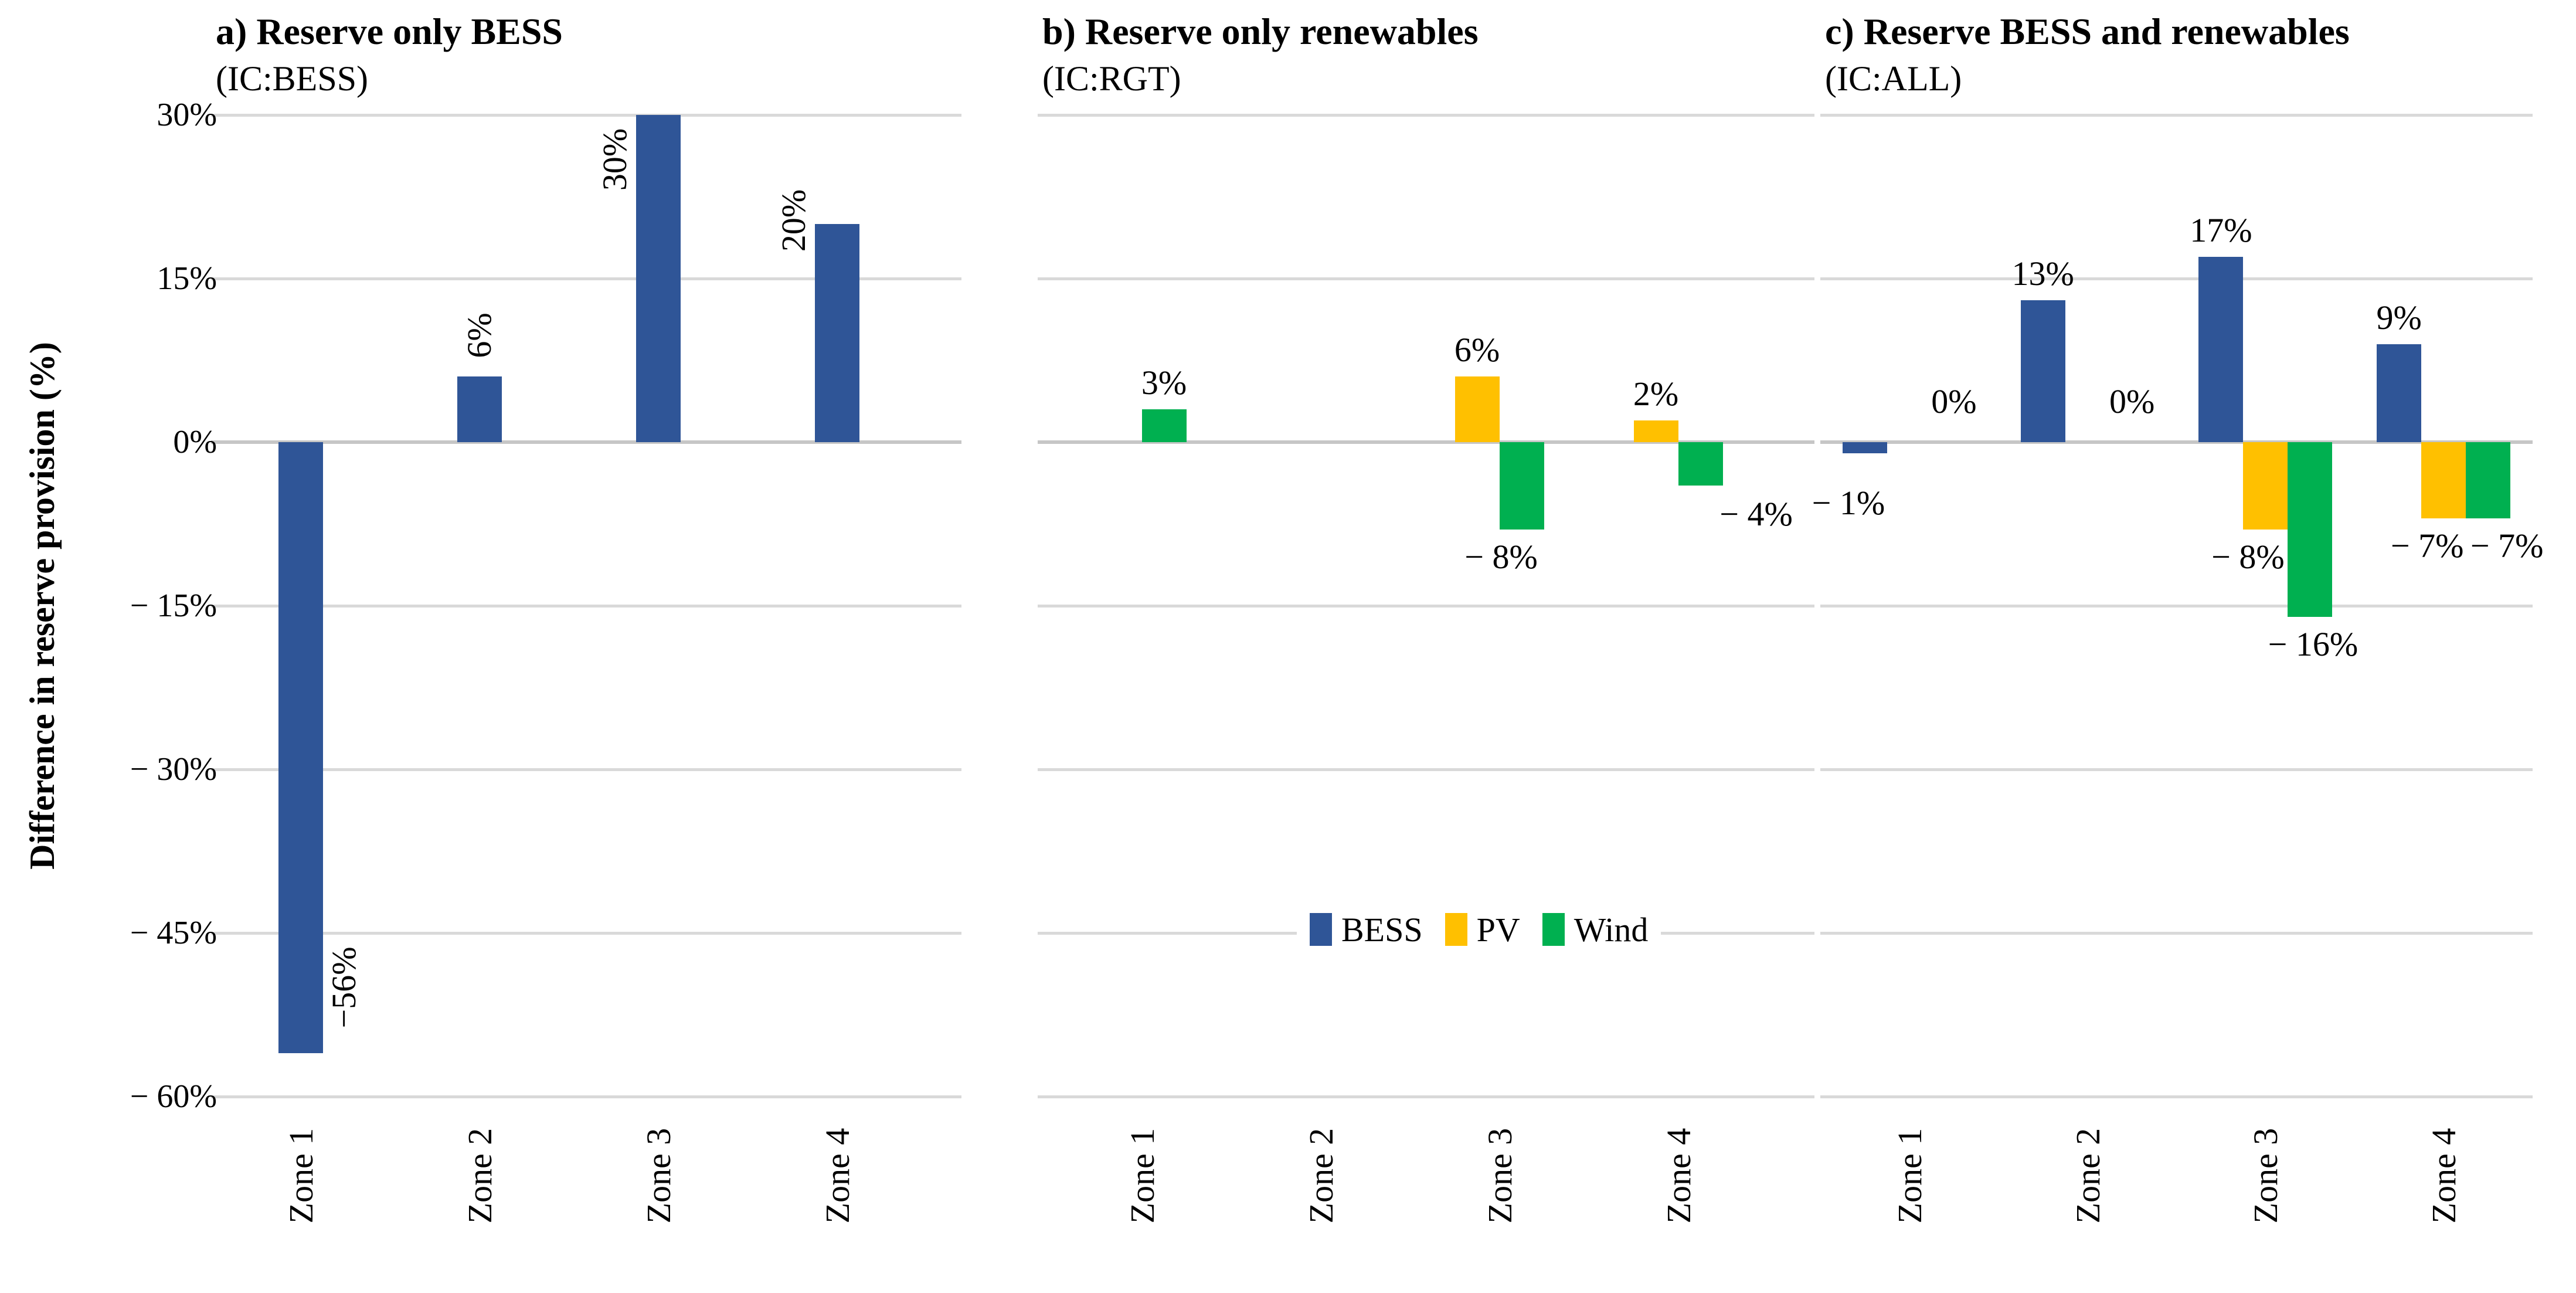 The width and height of the screenshot is (2576, 1293). Describe the element at coordinates (615, 159) in the screenshot. I see `value-label: 30%` at that location.